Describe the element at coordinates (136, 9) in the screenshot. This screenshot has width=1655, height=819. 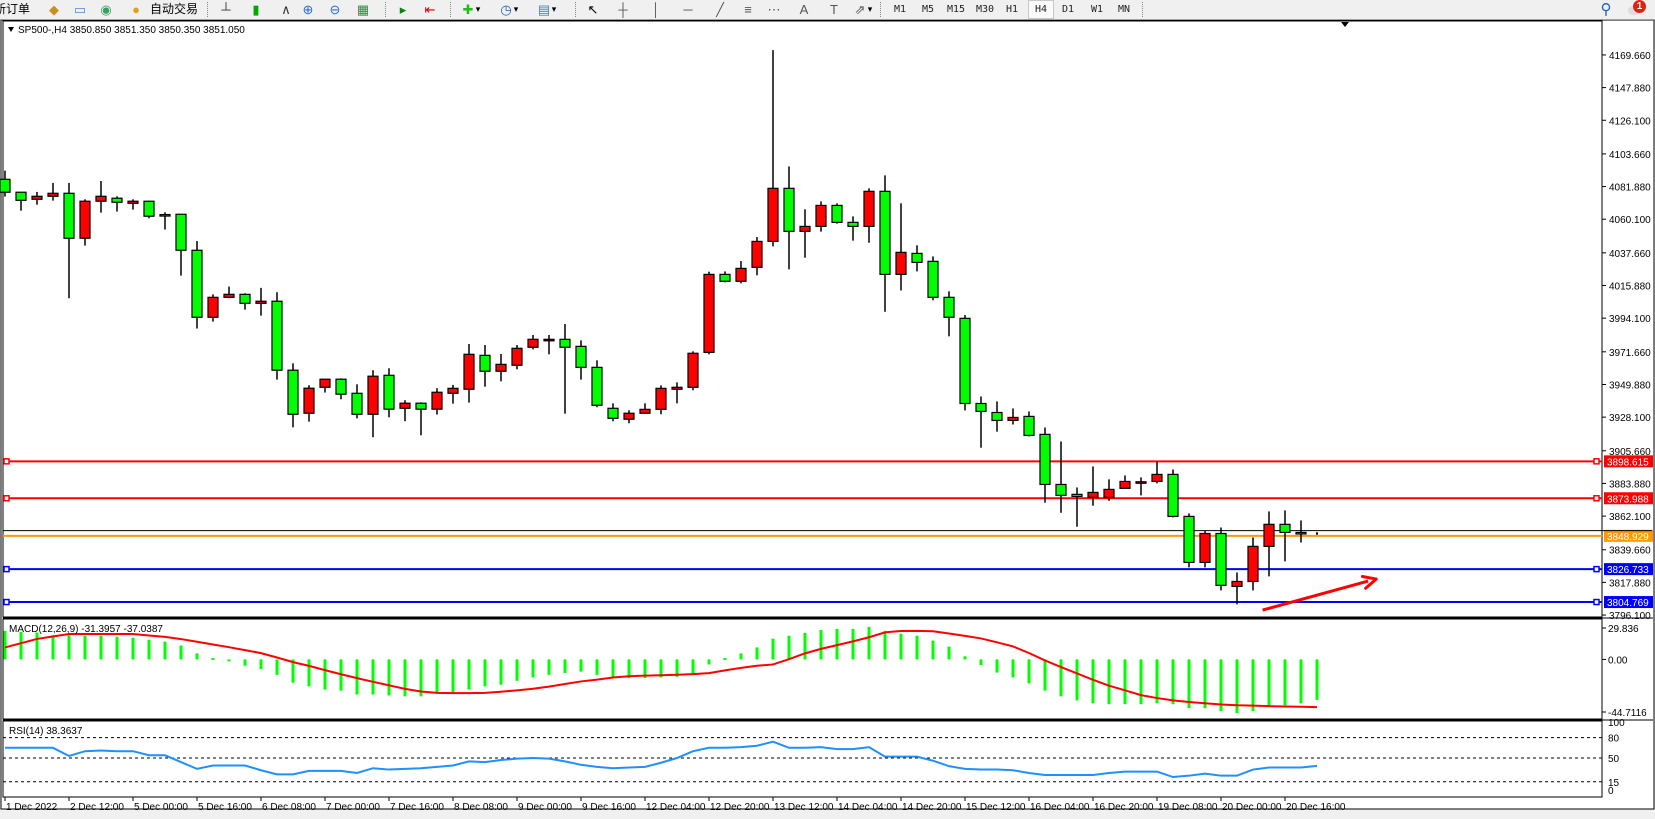
I see `autotrading-icon: ●` at that location.